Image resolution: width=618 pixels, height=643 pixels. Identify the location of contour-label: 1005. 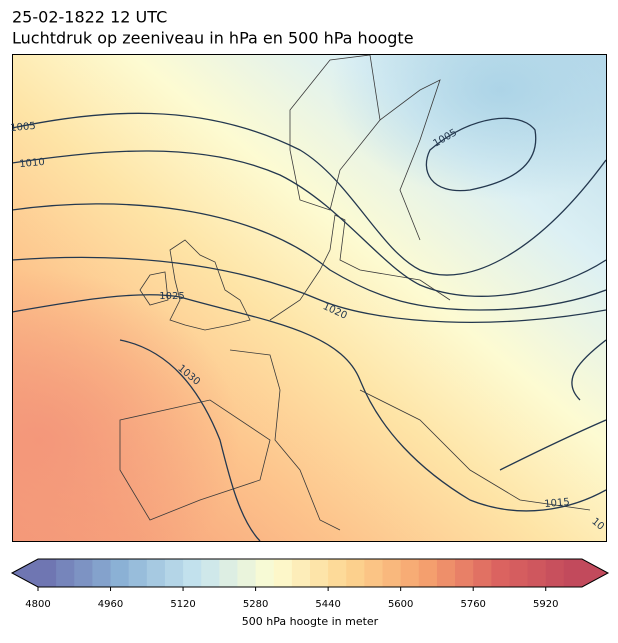
(23, 127).